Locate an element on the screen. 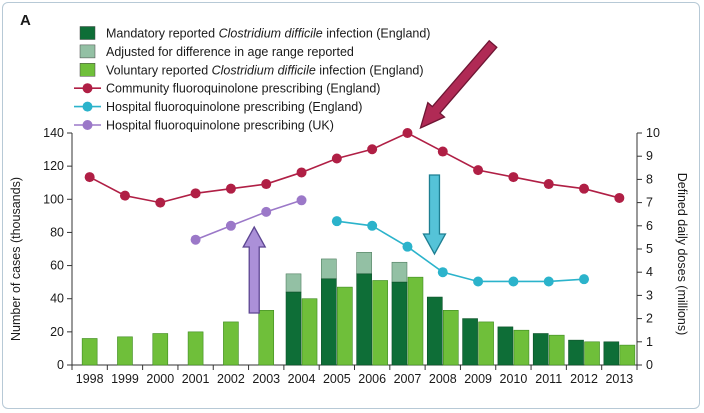 This screenshot has height=413, width=704. y-tick-label-left: 120 is located at coordinates (53, 166).